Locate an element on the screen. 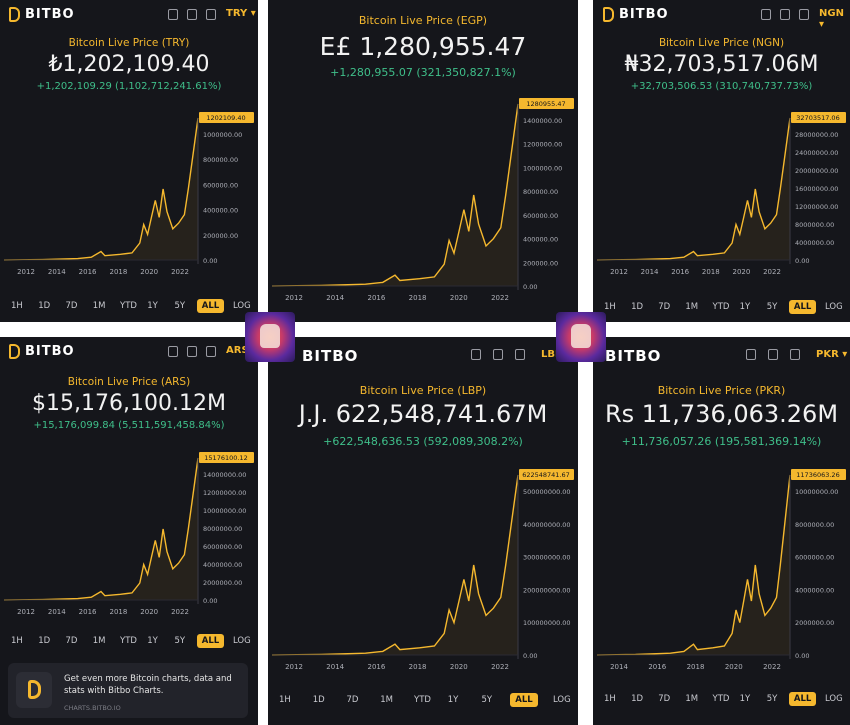  currency-selector: LBP is located at coordinates (551, 354).